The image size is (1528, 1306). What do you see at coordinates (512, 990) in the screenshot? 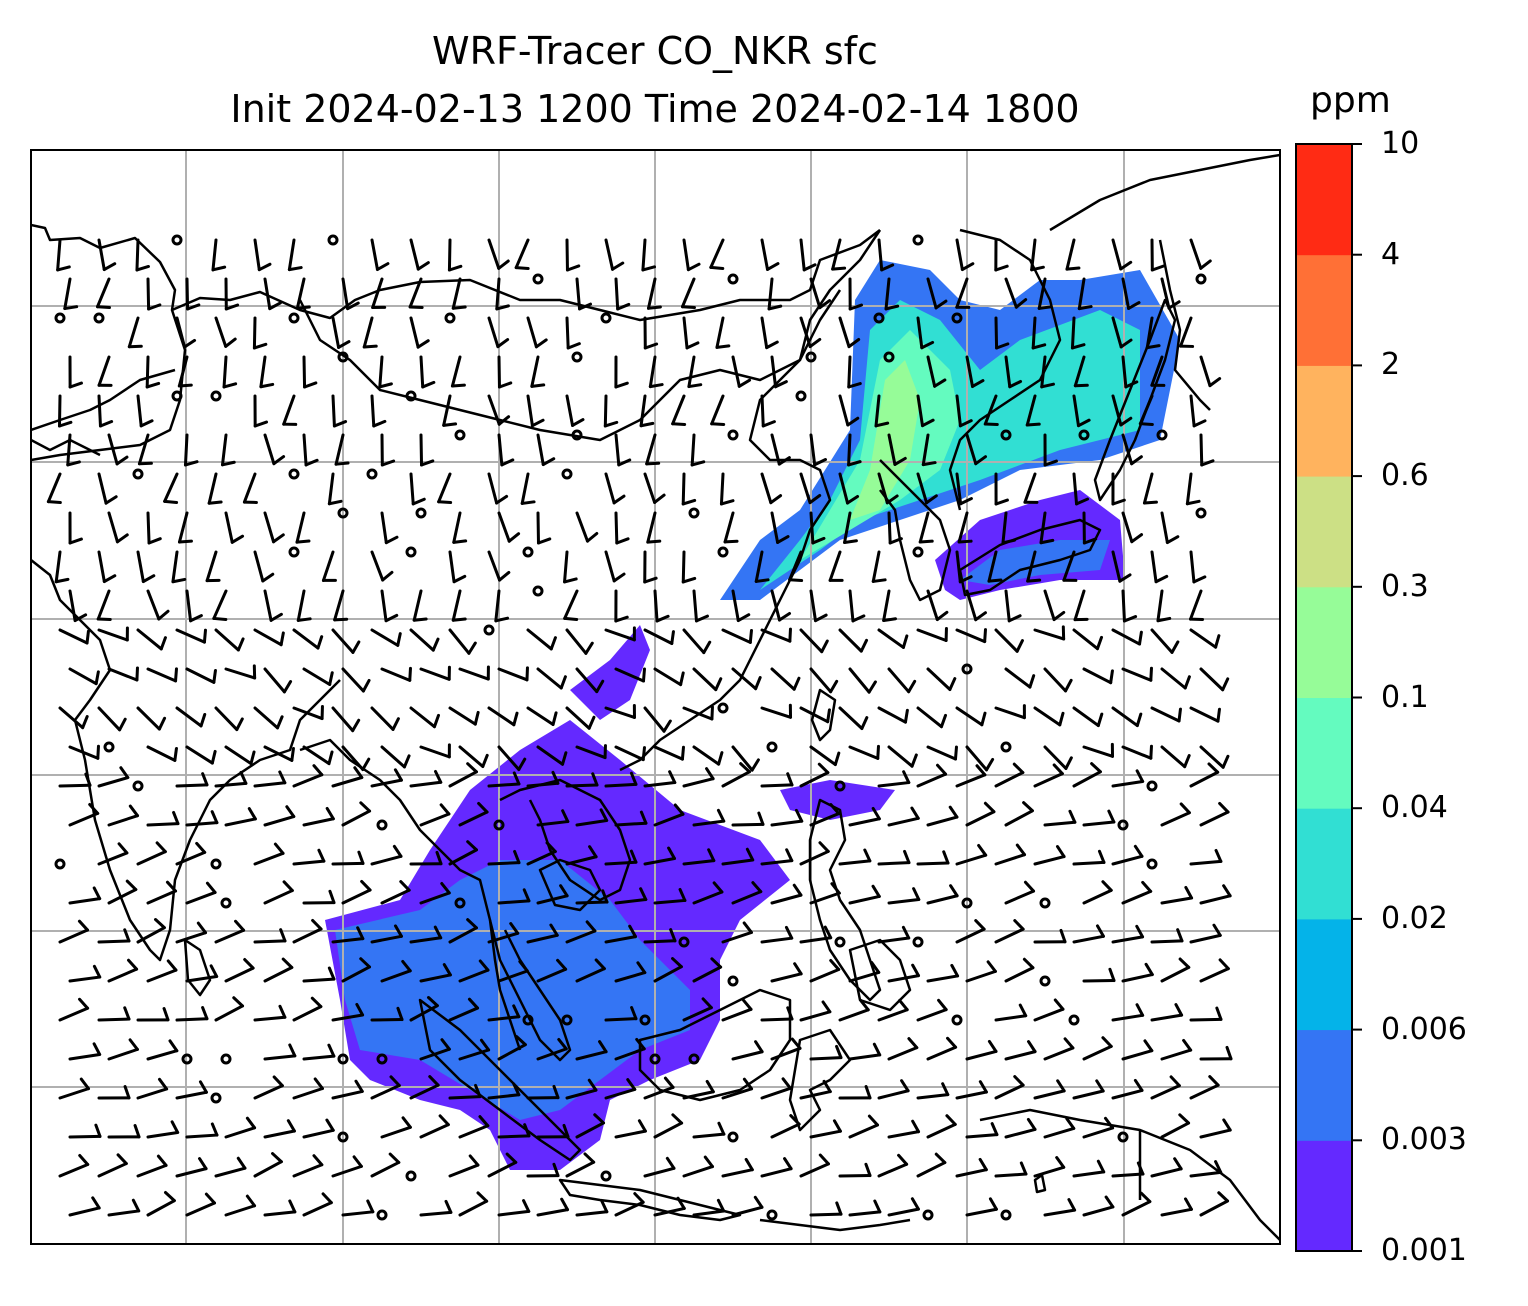
I see `plume-southeast-asia-inner` at bounding box center [512, 990].